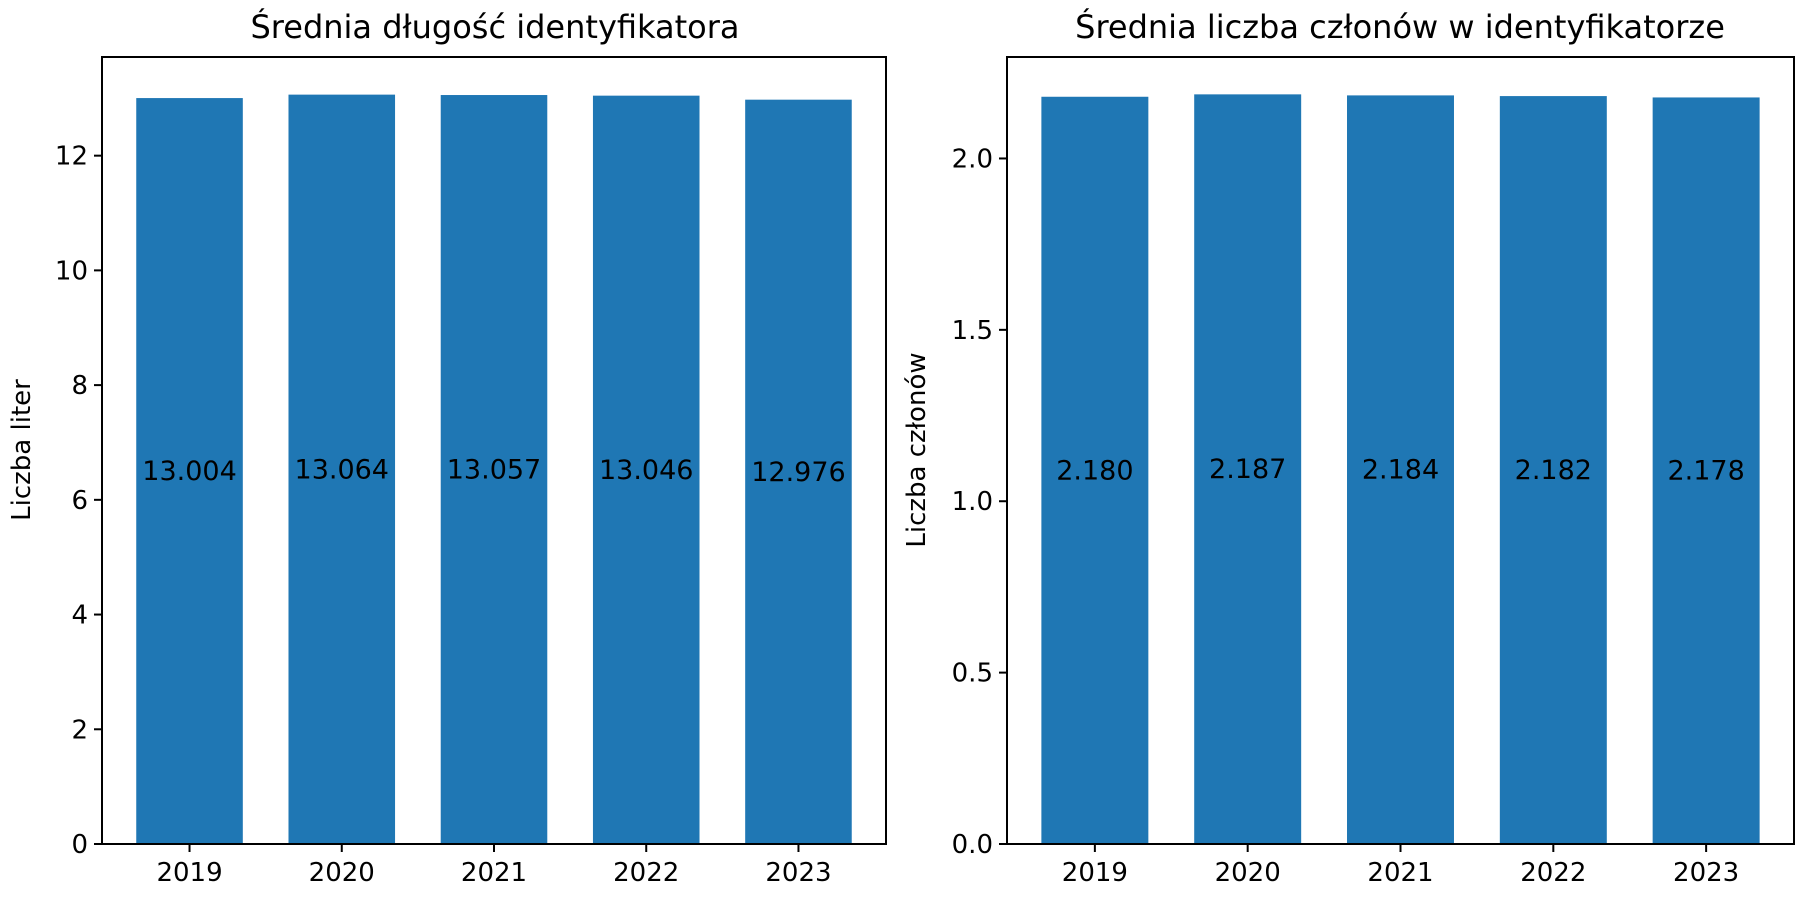 This screenshot has width=1800, height=900. I want to click on chart-1-title: Średnia długość identyfikatora, so click(494, 26).